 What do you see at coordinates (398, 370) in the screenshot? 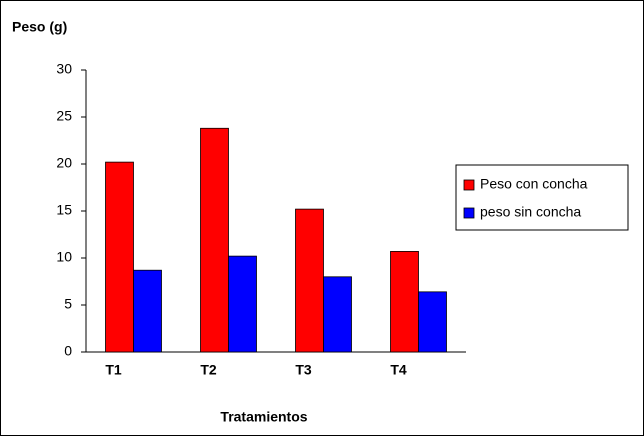
I see `x-tick-label: T4` at bounding box center [398, 370].